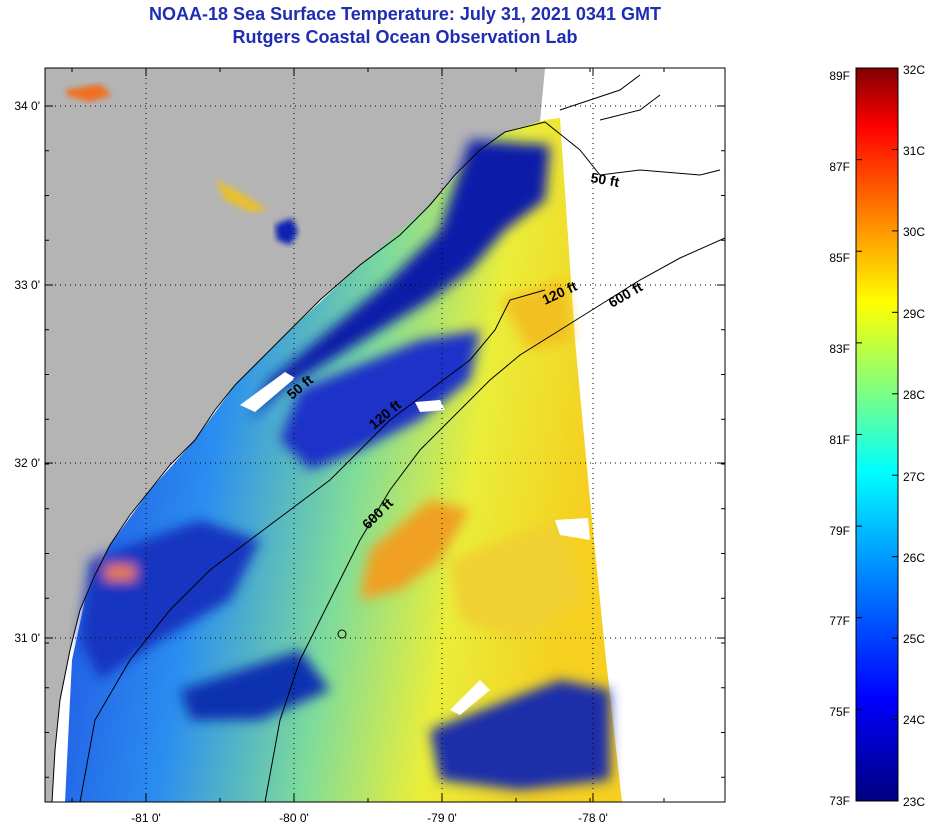 This screenshot has height=832, width=936. Describe the element at coordinates (839, 531) in the screenshot. I see `colorbar-f-label: 79F` at that location.